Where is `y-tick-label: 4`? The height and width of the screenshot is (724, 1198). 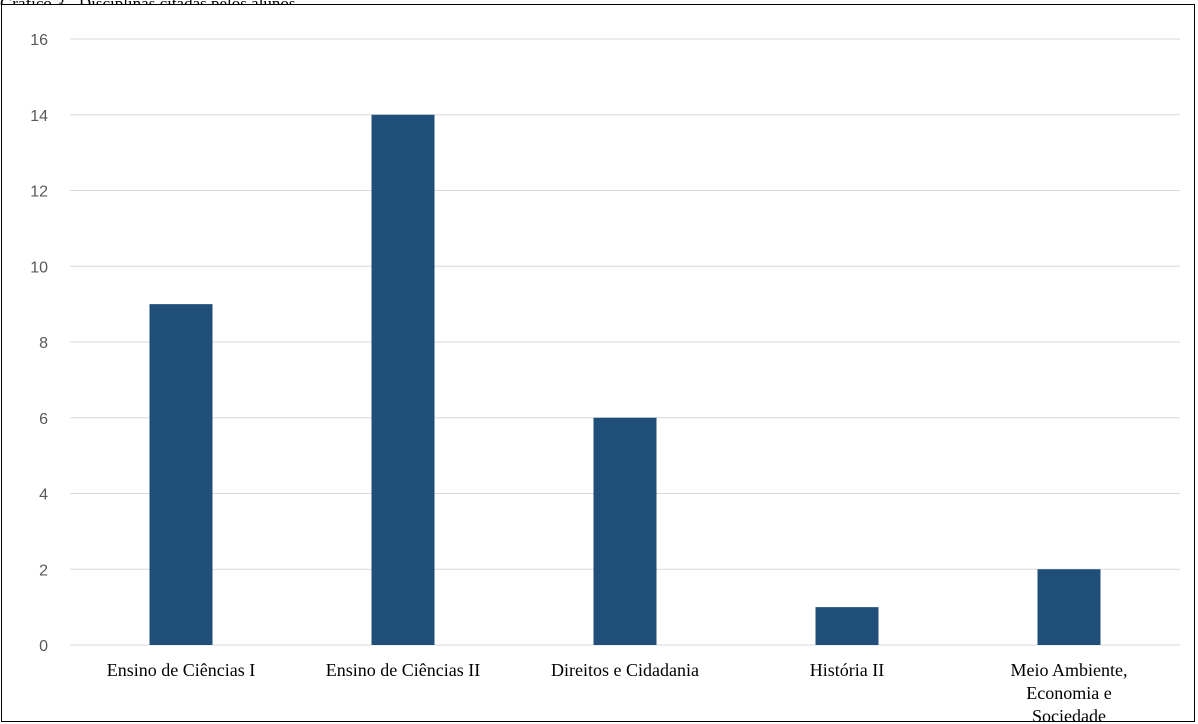
y-tick-label: 4 is located at coordinates (43, 495).